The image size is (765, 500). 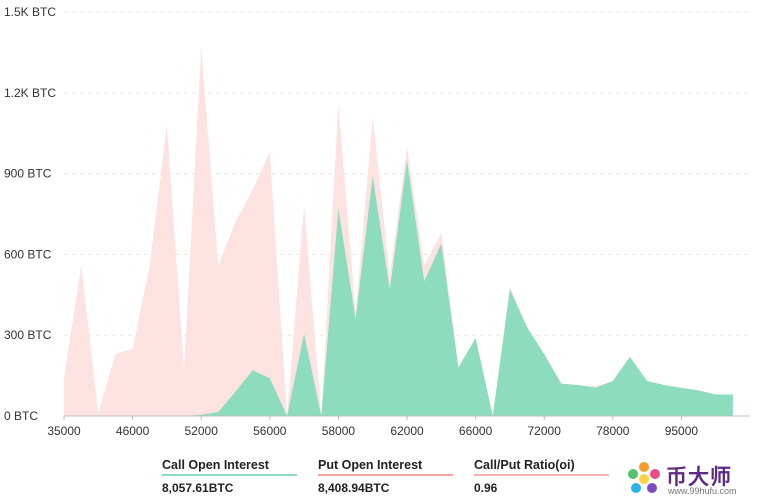 What do you see at coordinates (28, 254) in the screenshot?
I see `y-tick-label-2: 600 BTC` at bounding box center [28, 254].